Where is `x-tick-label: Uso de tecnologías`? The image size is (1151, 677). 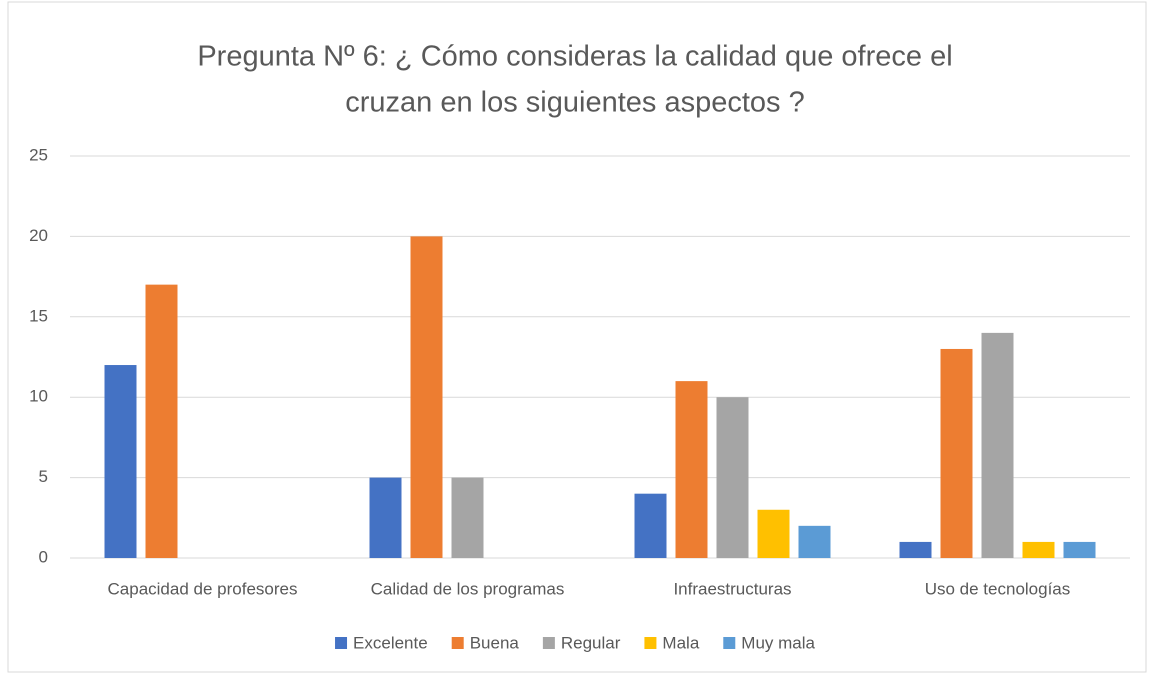 x-tick-label: Uso de tecnologías is located at coordinates (998, 588).